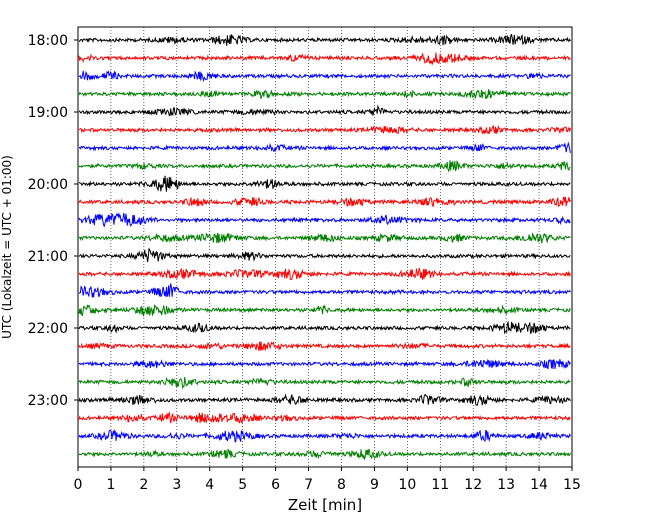 Image resolution: width=650 pixels, height=520 pixels. Describe the element at coordinates (440, 485) in the screenshot. I see `x-tick-label: 11` at that location.